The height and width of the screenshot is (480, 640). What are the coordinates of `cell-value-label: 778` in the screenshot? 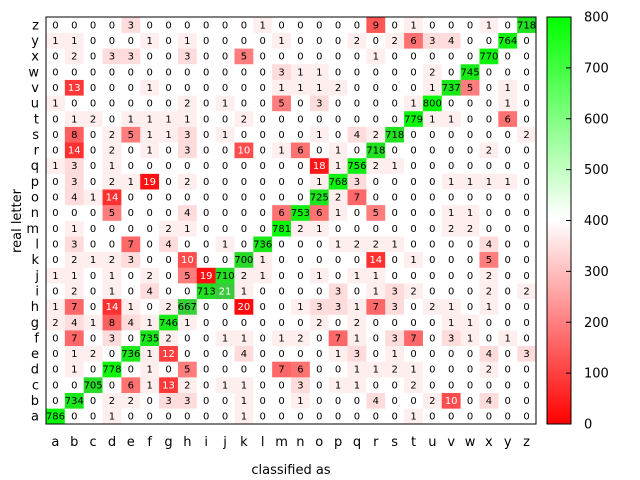 It's located at (111, 370).